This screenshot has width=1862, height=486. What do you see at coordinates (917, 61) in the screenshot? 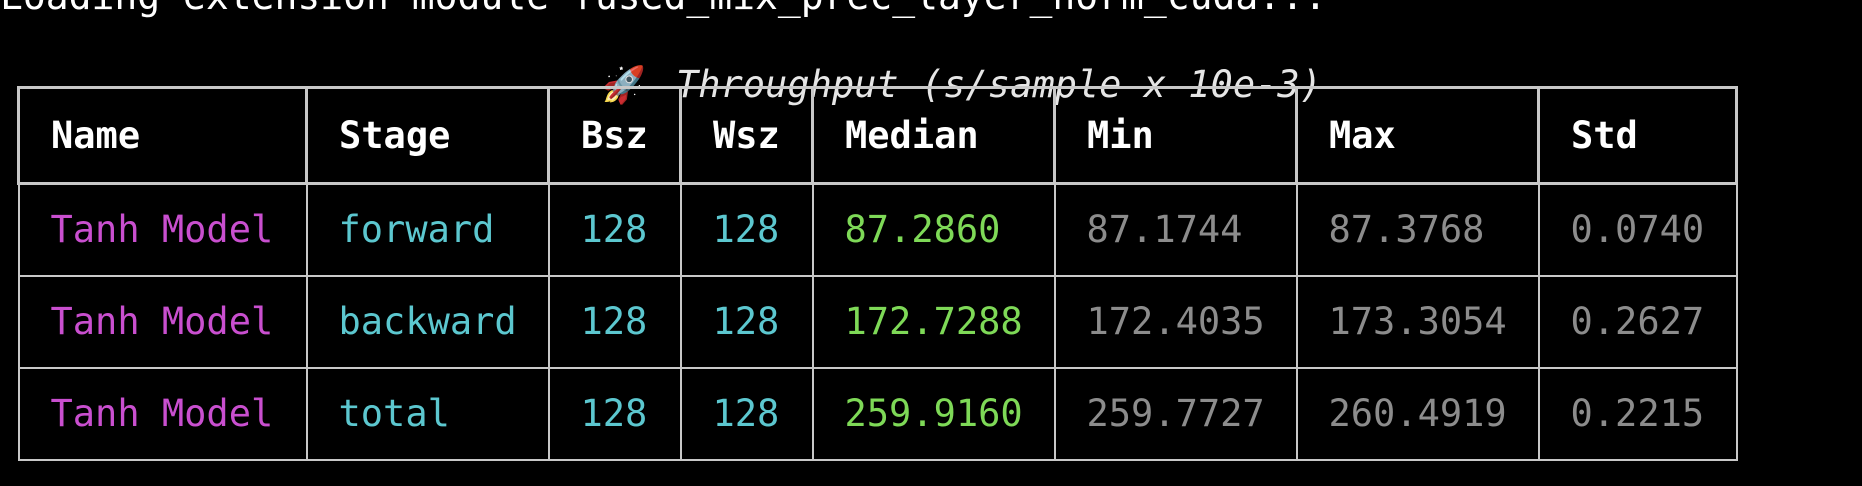
I see `table-title: 🚀 Throughput (s/sample x 10e-3)` at bounding box center [917, 61].